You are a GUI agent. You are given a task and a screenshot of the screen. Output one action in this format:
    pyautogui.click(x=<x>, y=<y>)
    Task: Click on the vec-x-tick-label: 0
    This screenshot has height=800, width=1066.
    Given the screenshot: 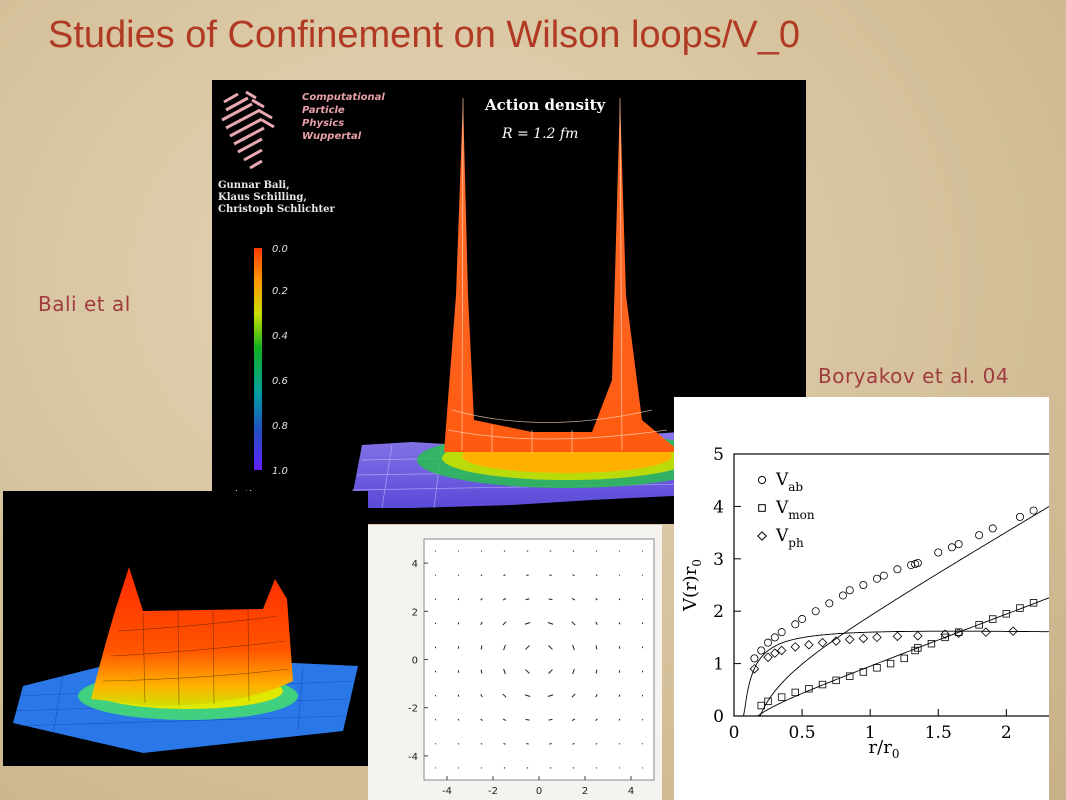 What is the action you would take?
    pyautogui.click(x=539, y=791)
    